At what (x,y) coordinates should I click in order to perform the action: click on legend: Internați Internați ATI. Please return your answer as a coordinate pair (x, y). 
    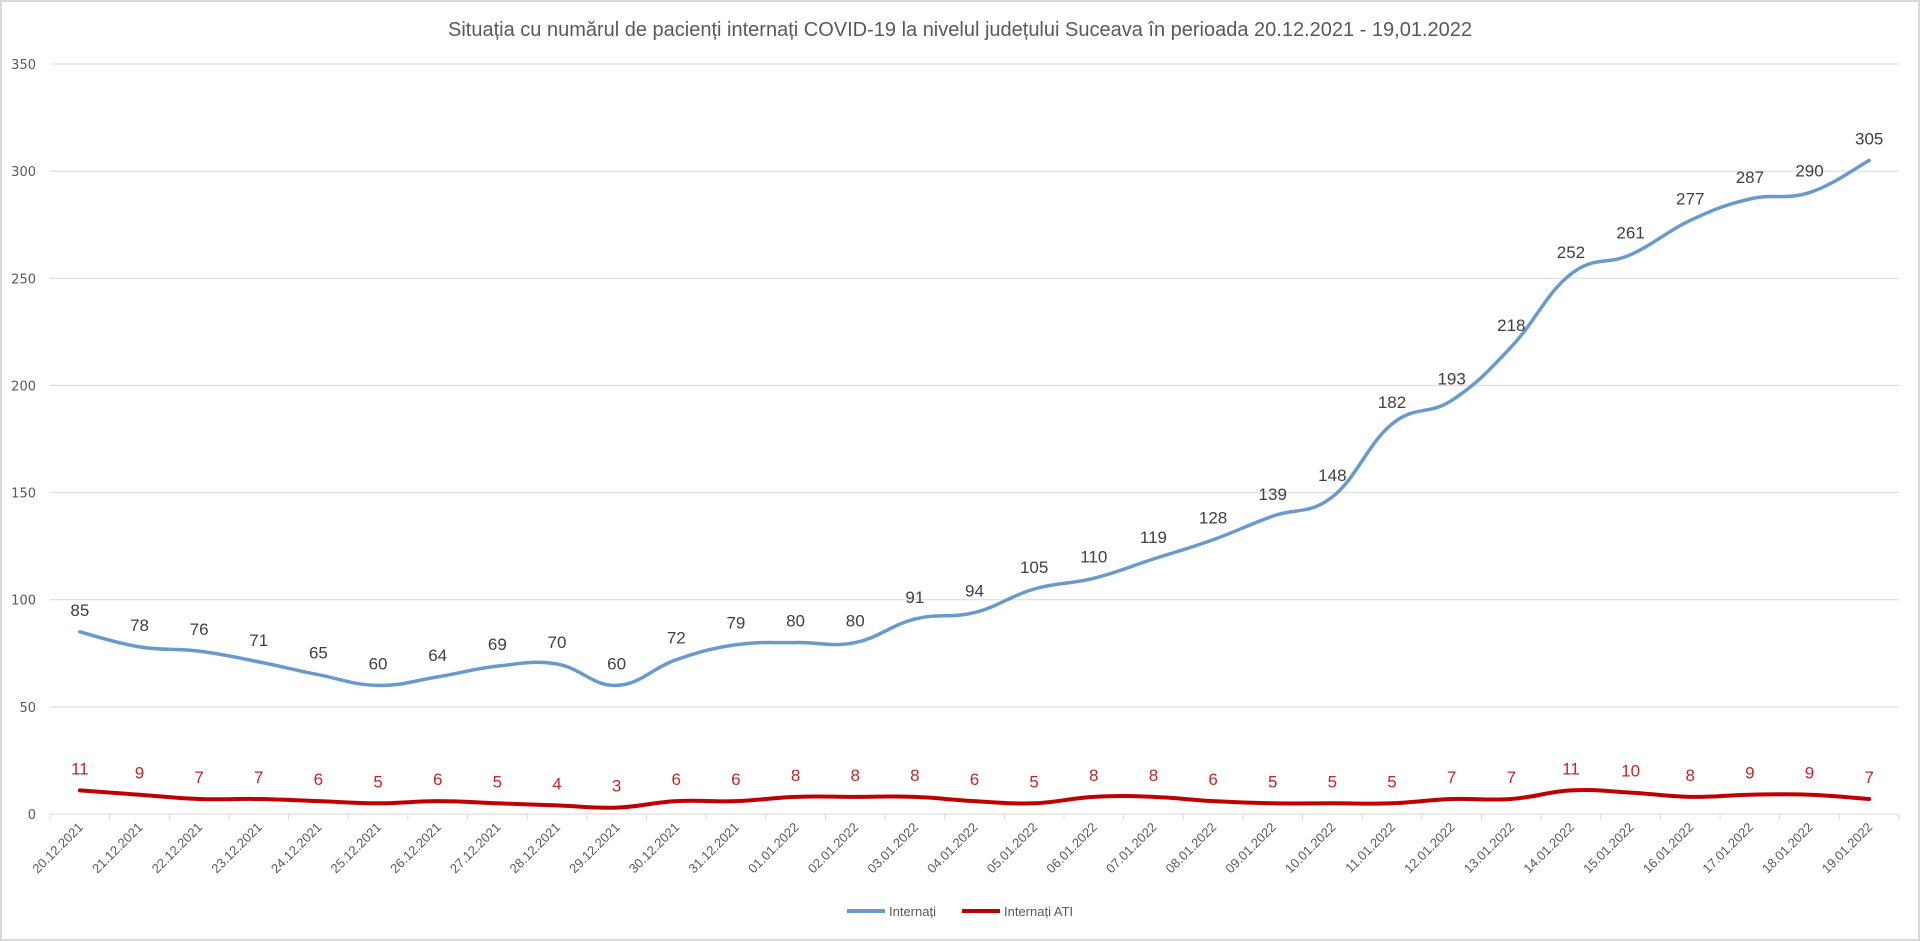
    Looking at the image, I should click on (960, 911).